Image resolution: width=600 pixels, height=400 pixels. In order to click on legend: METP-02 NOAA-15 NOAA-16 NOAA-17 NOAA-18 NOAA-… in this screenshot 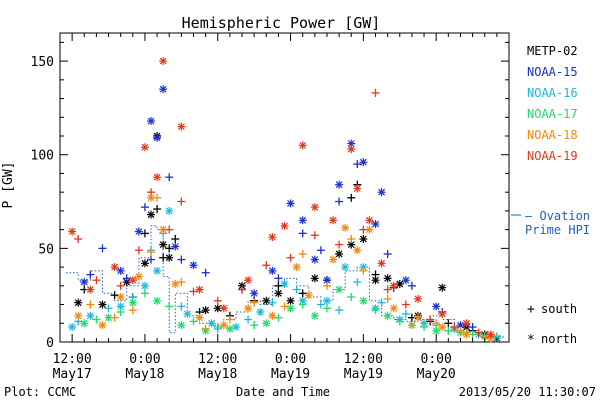, I will do `click(552, 103)`.